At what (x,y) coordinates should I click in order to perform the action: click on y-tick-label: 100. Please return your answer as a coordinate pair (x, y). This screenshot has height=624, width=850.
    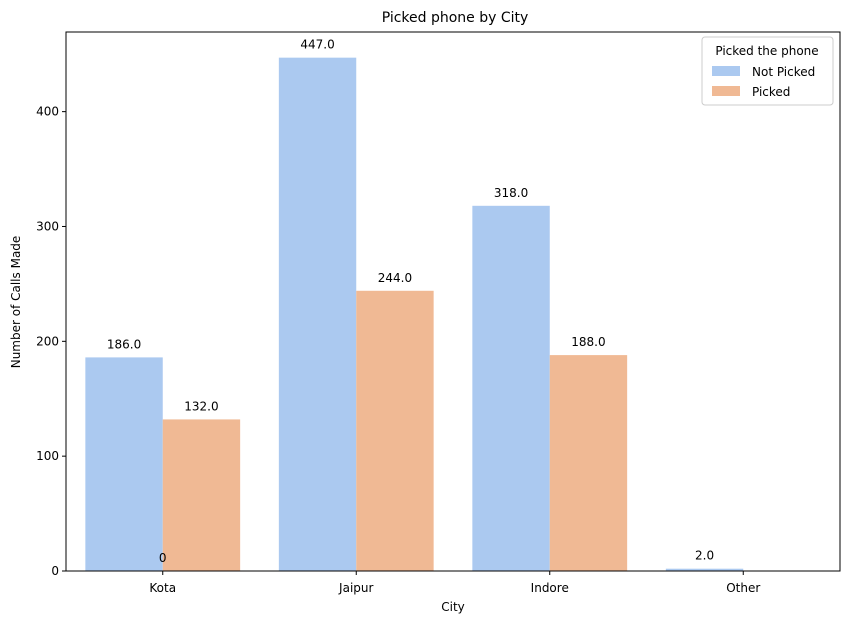
    Looking at the image, I should click on (47, 456).